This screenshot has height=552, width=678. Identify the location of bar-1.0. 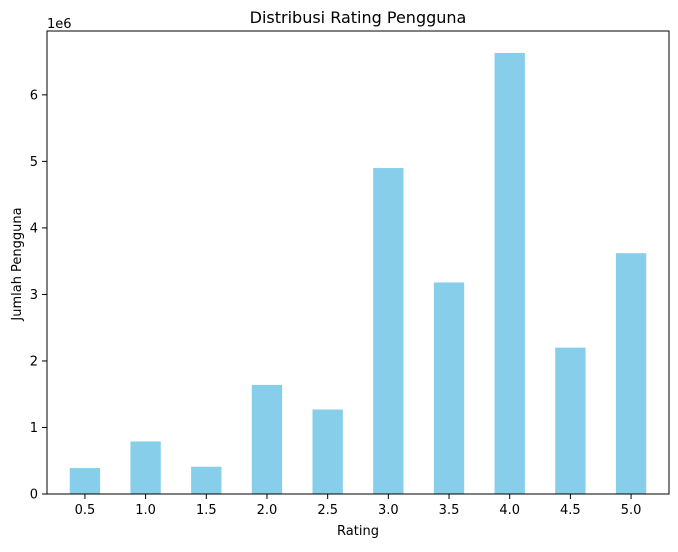
(145, 467).